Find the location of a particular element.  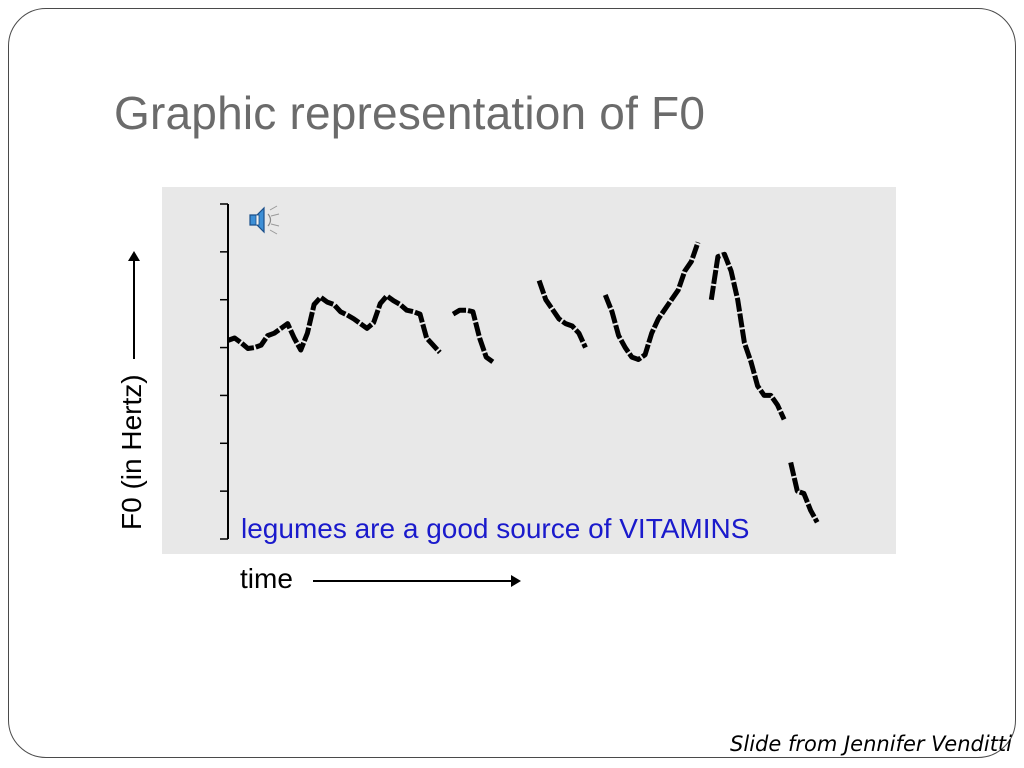

y-axis-label: F0 (in Hertz) is located at coordinates (132, 377).